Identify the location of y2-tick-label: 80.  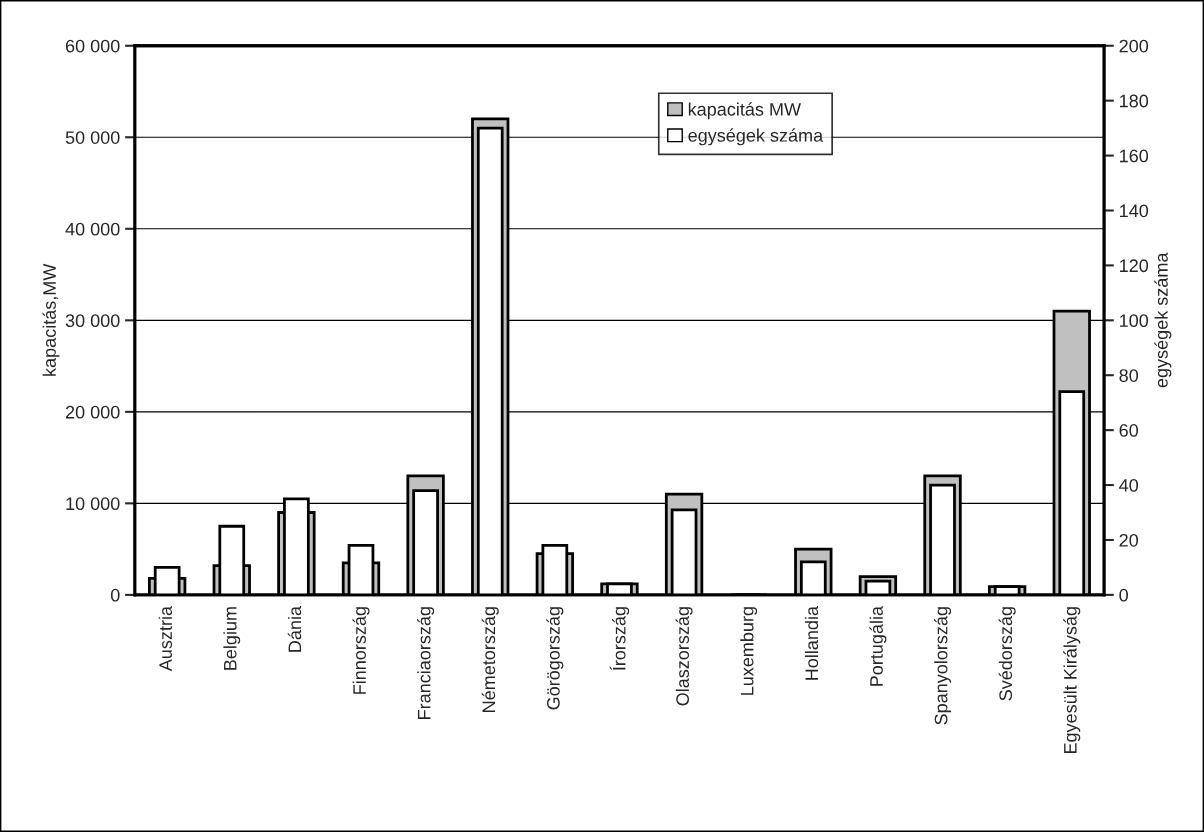
(1129, 375).